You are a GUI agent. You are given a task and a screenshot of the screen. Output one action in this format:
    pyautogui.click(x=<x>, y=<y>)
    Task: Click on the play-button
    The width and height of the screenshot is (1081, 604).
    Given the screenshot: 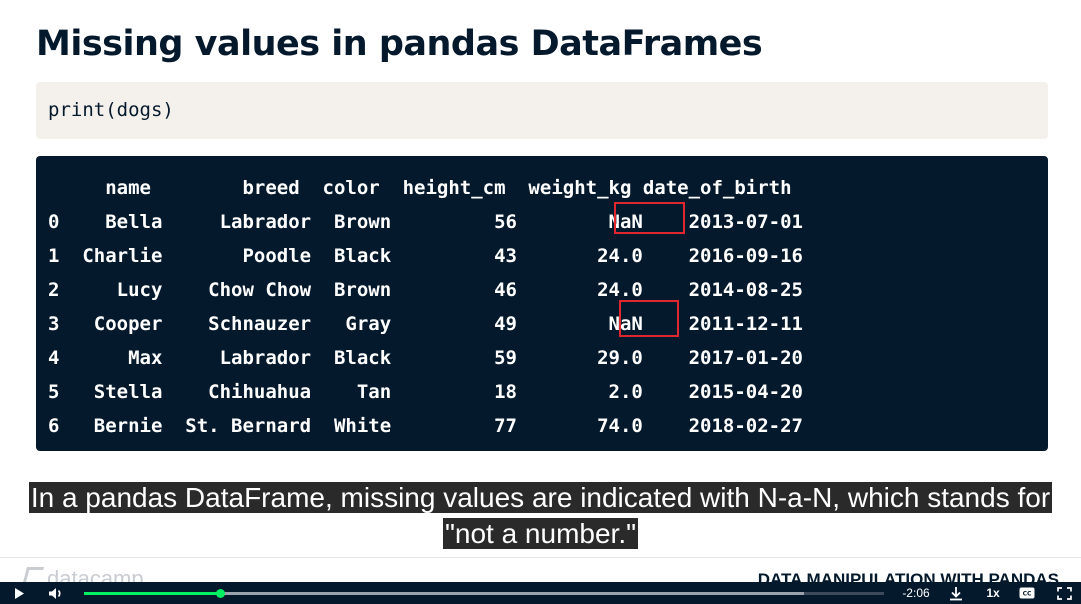 What is the action you would take?
    pyautogui.click(x=19, y=593)
    